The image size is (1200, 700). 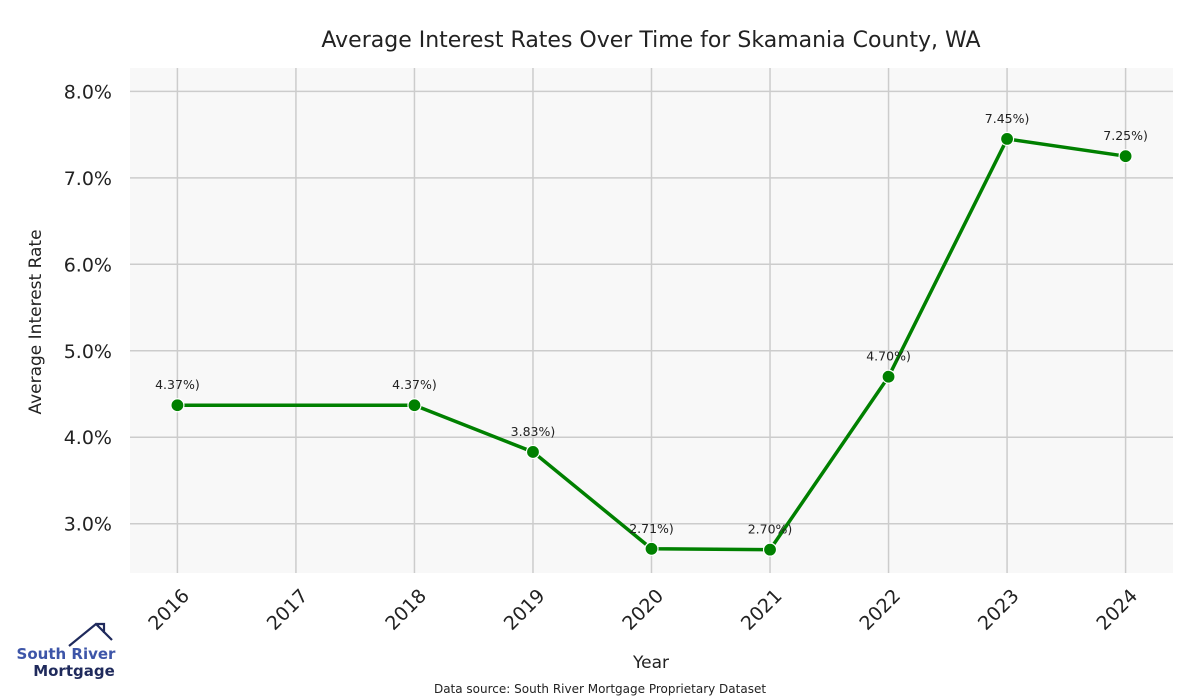 What do you see at coordinates (643, 610) in the screenshot?
I see `x-tick-label: 2020` at bounding box center [643, 610].